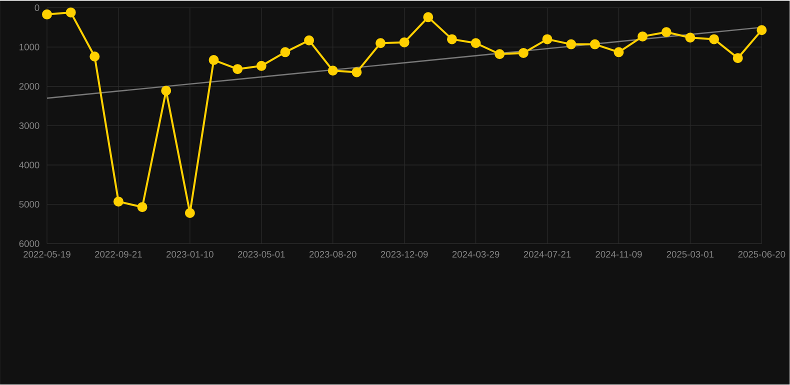 The height and width of the screenshot is (385, 790). I want to click on y-tick-label: 0, so click(37, 8).